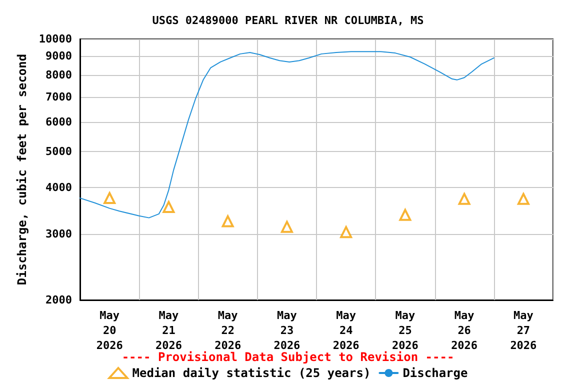  I want to click on y-tick-label: 10000, so click(55, 39).